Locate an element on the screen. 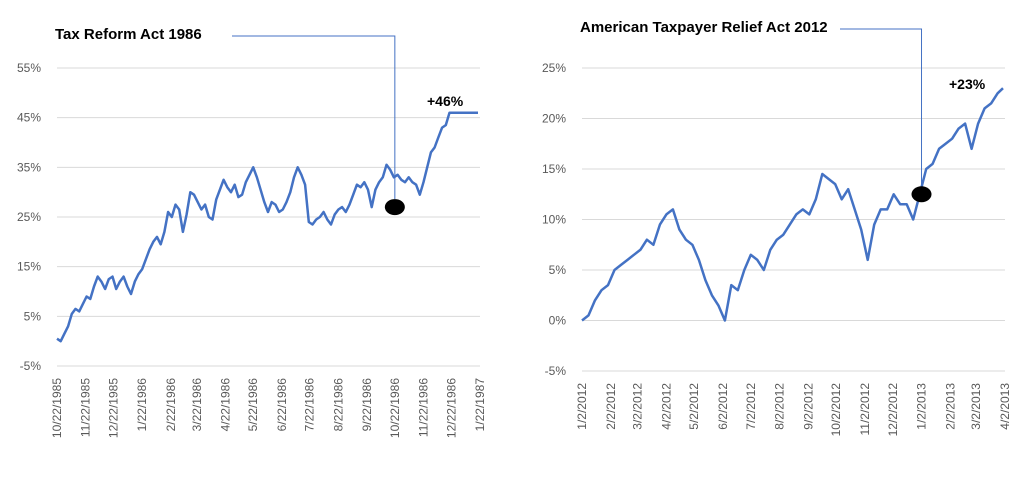 The height and width of the screenshot is (478, 1024). x-tick-label: 5/22/1986 is located at coordinates (253, 405).